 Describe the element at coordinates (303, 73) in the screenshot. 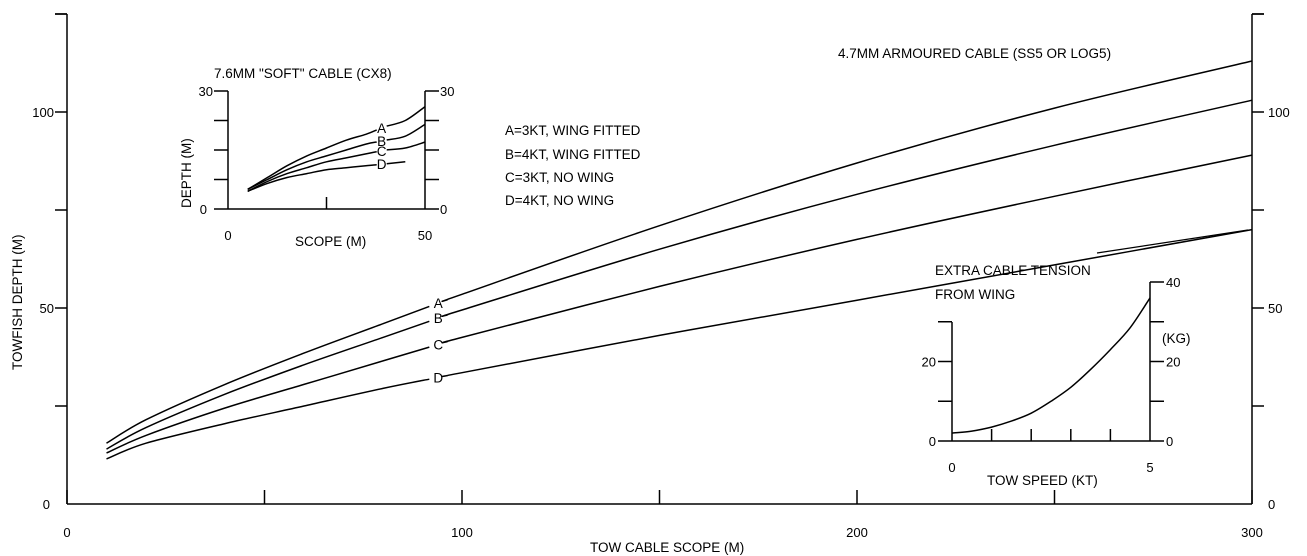

I see `inset-title: 7.6MM "SOFT" CABLE (CX8)` at that location.